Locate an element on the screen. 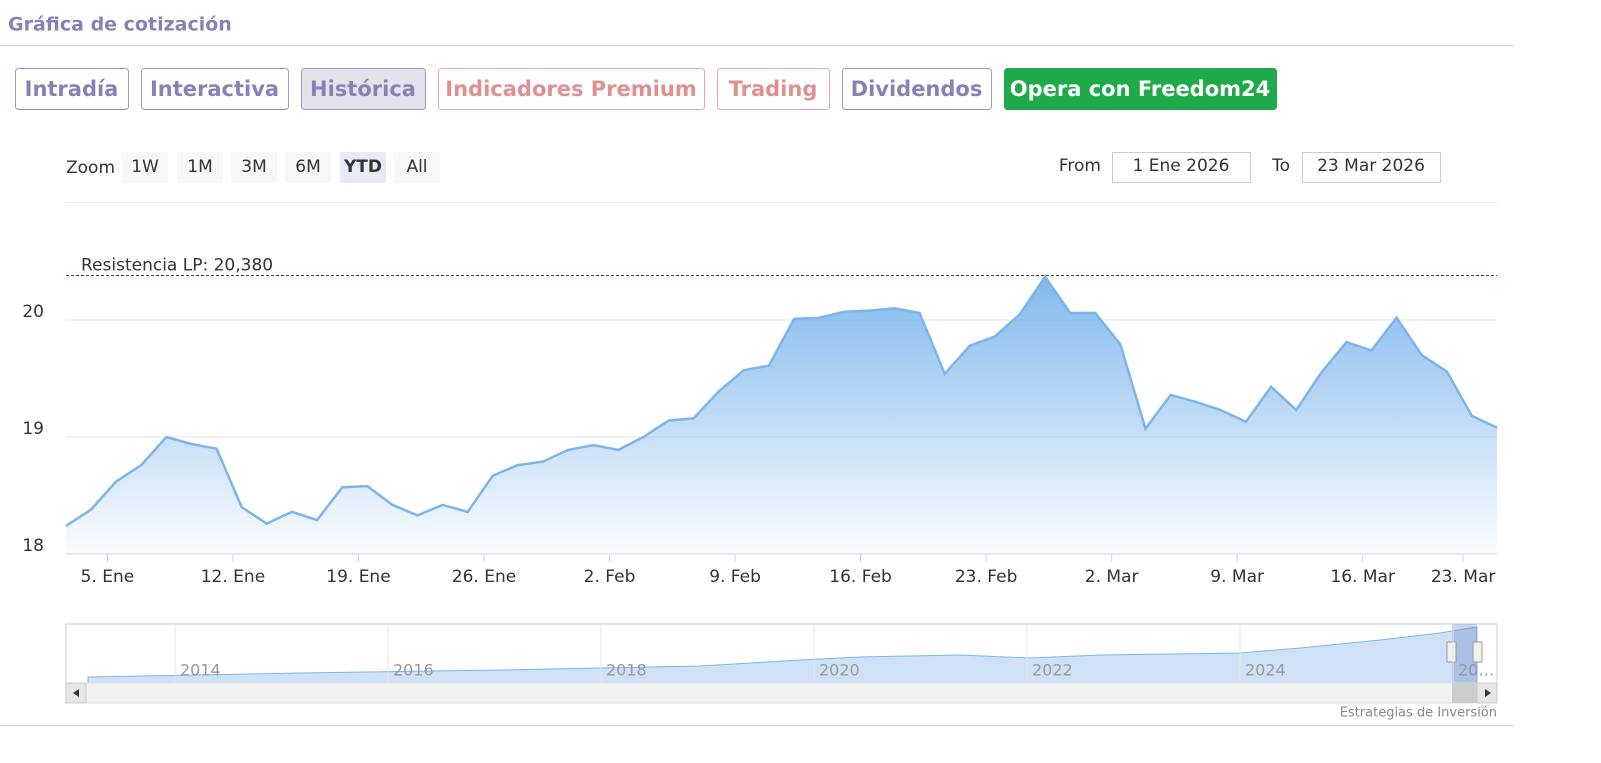 The width and height of the screenshot is (1601, 763). navigator-label: 2022 is located at coordinates (1052, 670).